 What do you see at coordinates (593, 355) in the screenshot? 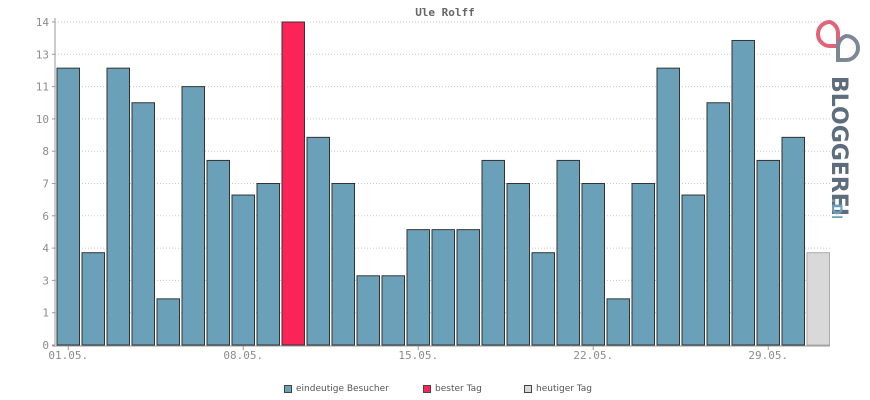
I see `x-tick-label: 22.05.` at bounding box center [593, 355].